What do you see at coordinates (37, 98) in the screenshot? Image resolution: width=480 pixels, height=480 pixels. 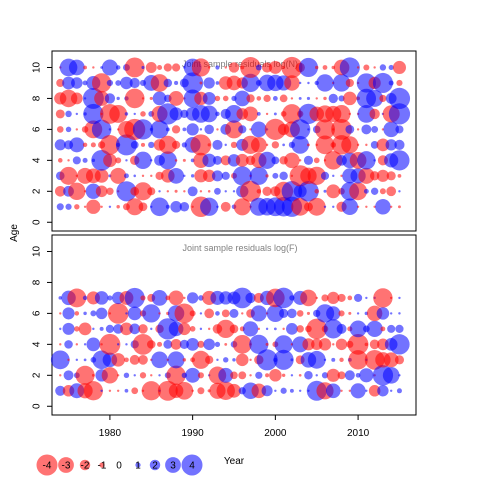 I see `panel-1-y-tick-label: 8` at bounding box center [37, 98].